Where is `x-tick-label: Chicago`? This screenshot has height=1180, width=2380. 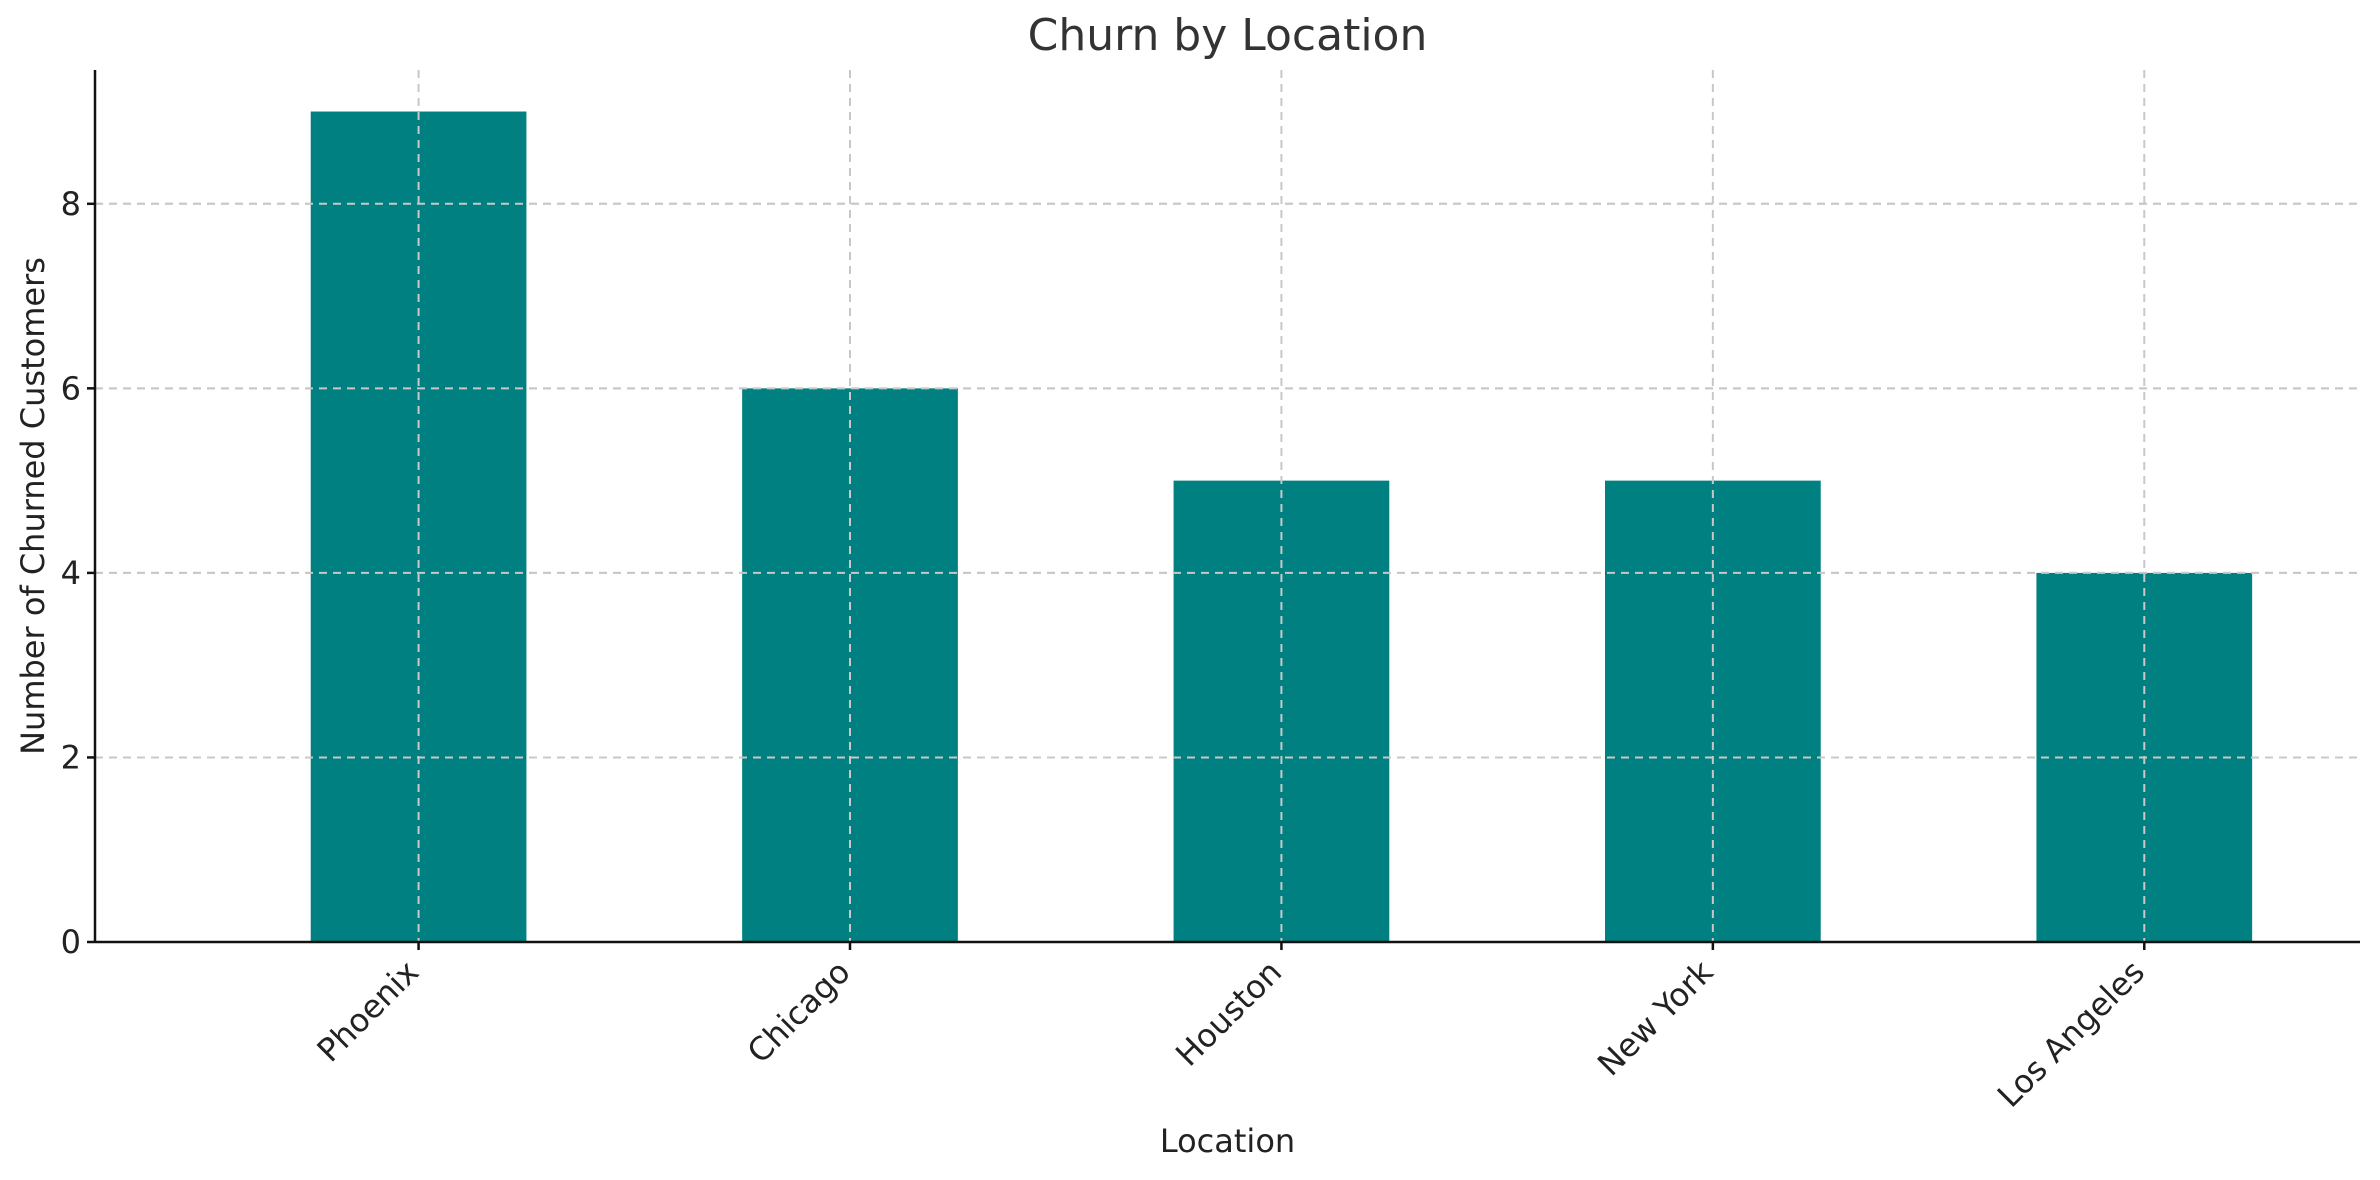
x-tick-label: Chicago is located at coordinates (799, 1012).